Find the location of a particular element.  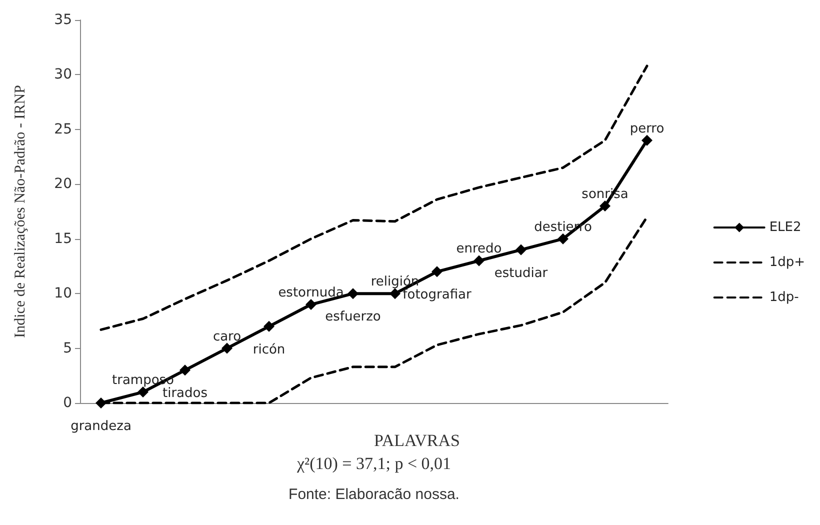

x-axis-title: PALAVRAS is located at coordinates (417, 440).